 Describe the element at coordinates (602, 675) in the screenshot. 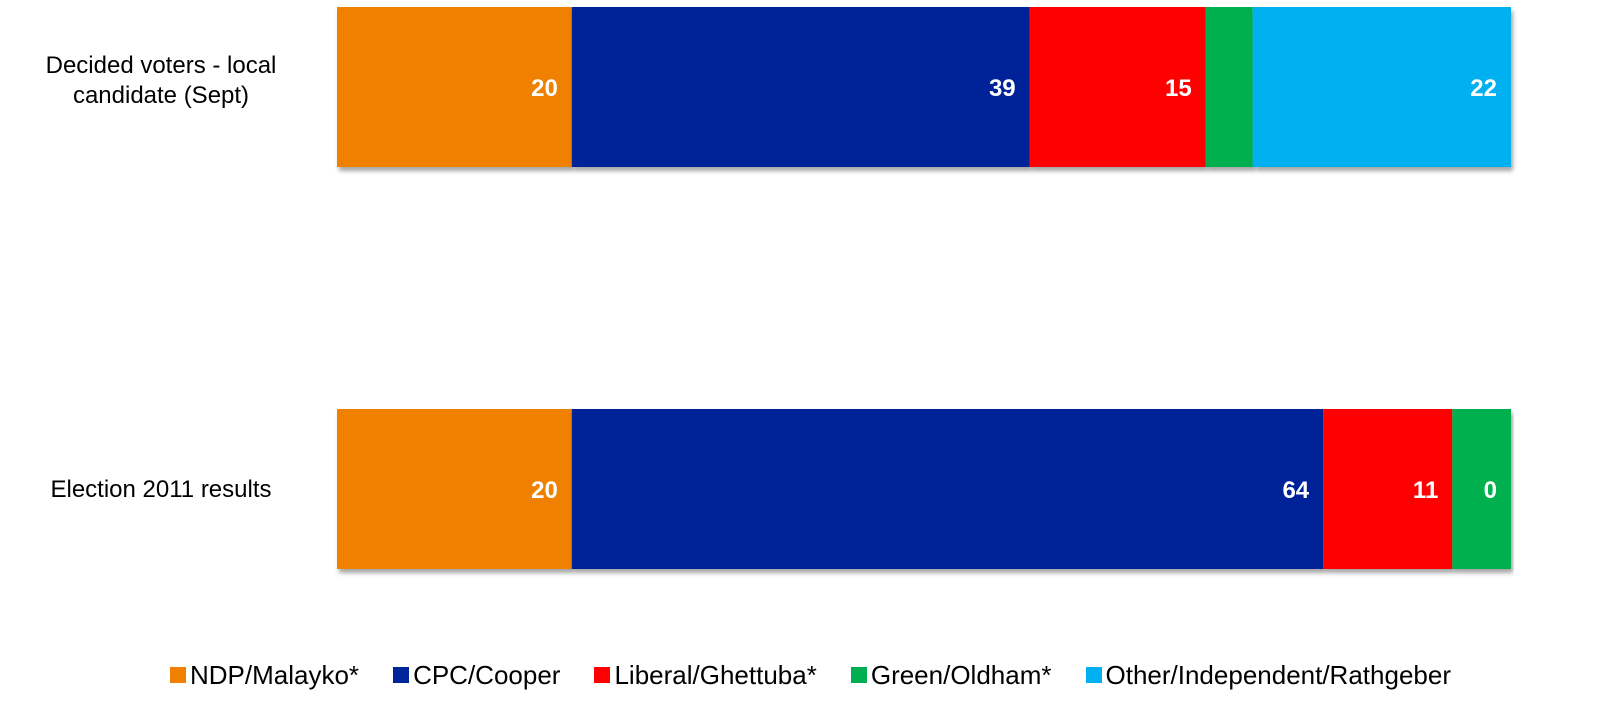

I see `legend-swatch-liberal` at that location.